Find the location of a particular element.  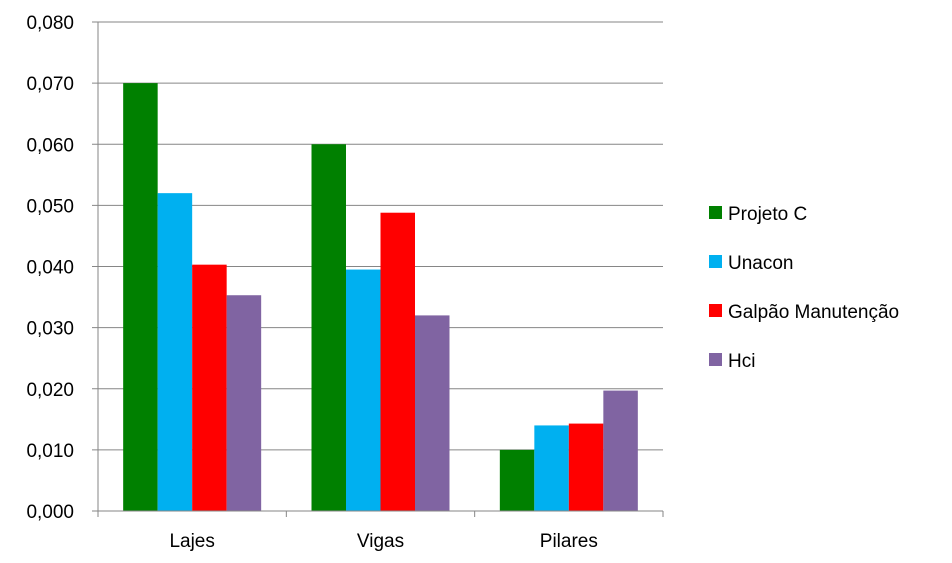

legend-label: Unacon is located at coordinates (761, 263).